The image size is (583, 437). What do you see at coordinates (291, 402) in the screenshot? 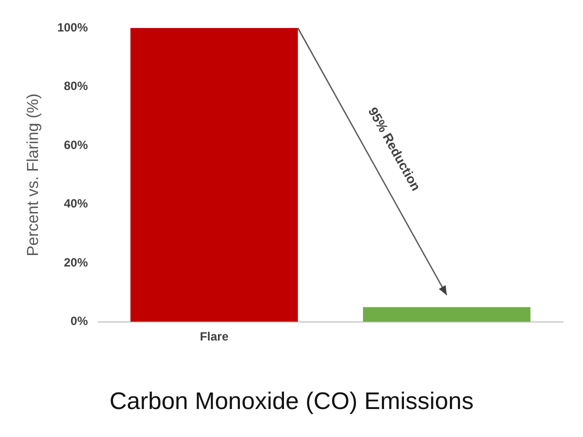
I see `text: Carbon Monoxide (CO) Emissions` at bounding box center [291, 402].